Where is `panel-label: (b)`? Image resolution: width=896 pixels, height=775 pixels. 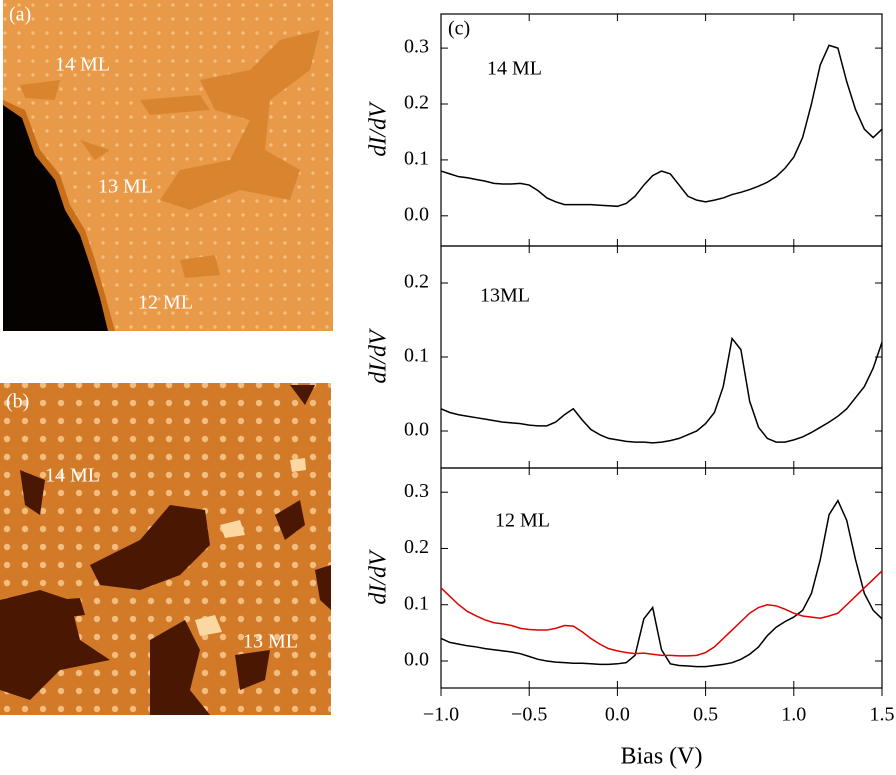 panel-label: (b) is located at coordinates (17, 402).